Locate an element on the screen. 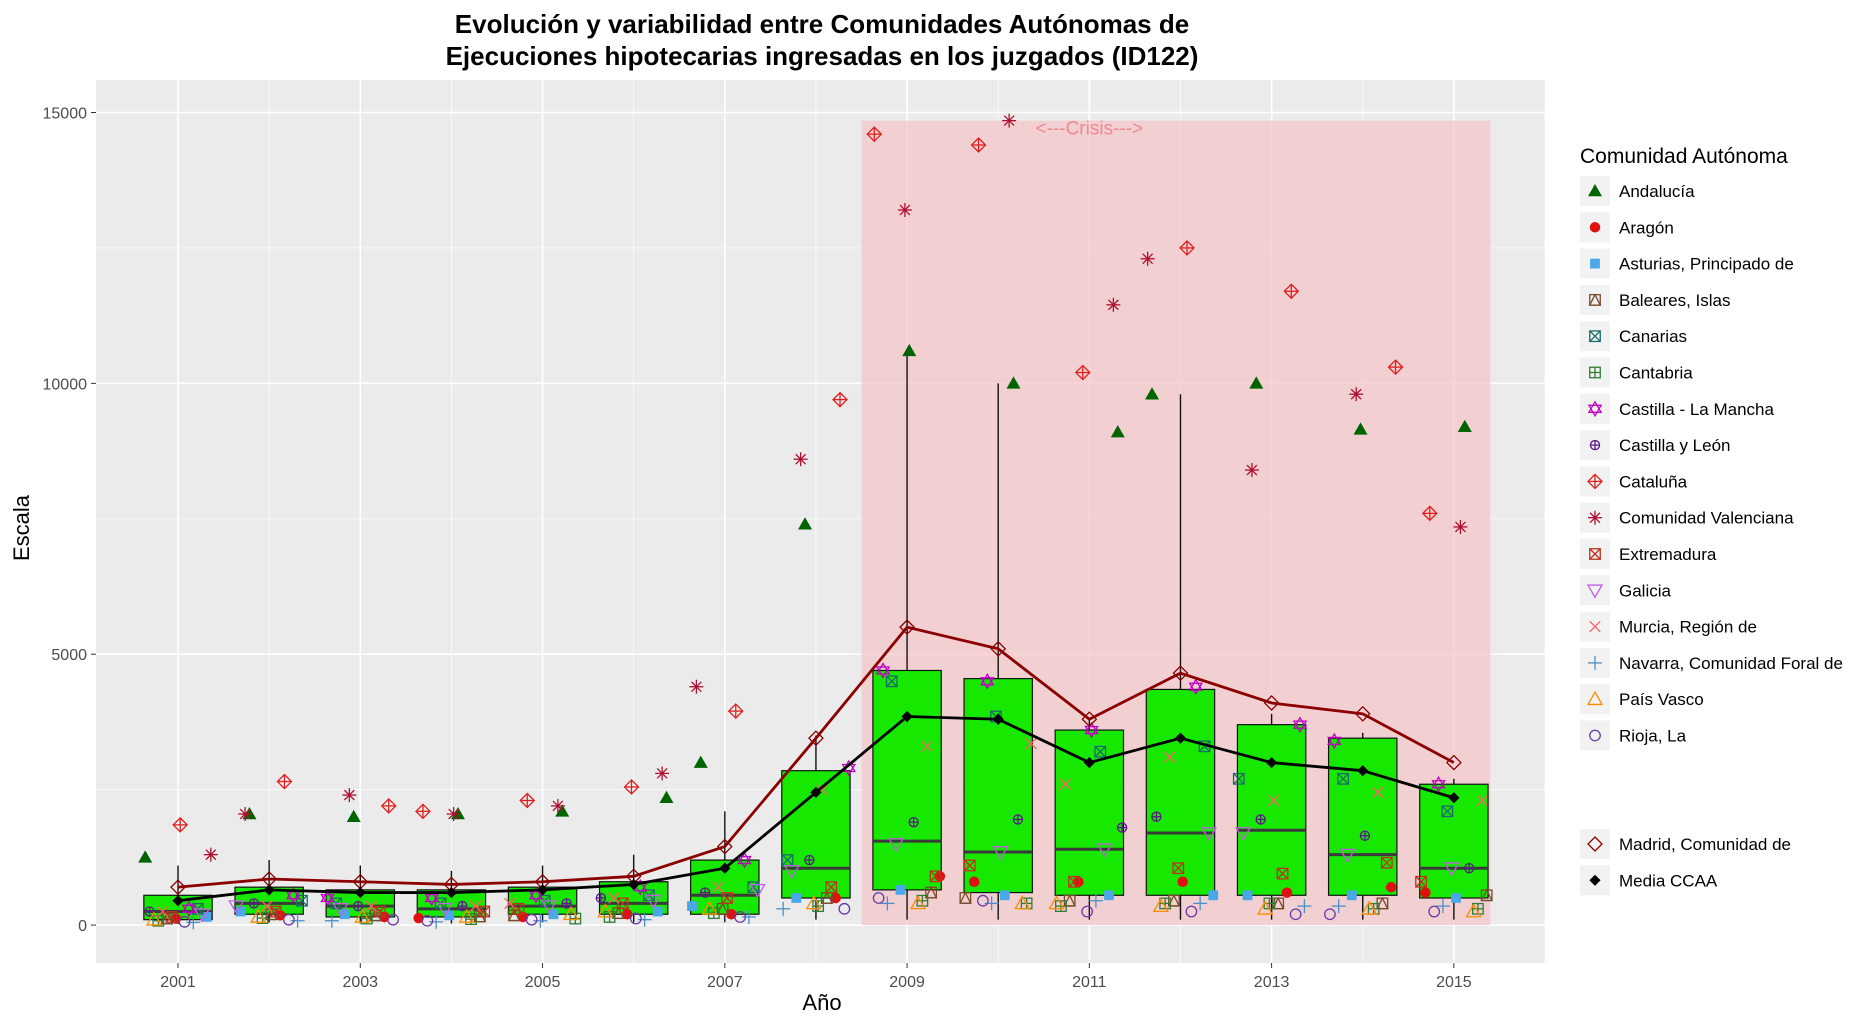 The height and width of the screenshot is (1022, 1870). y-tick-label: 15000 is located at coordinates (65, 114).